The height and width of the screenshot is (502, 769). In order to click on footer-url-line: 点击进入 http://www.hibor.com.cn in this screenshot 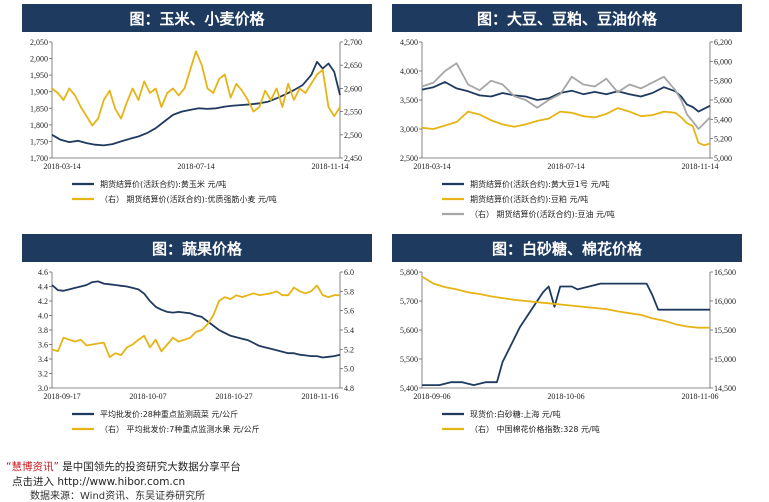, I will do `click(98, 481)`.